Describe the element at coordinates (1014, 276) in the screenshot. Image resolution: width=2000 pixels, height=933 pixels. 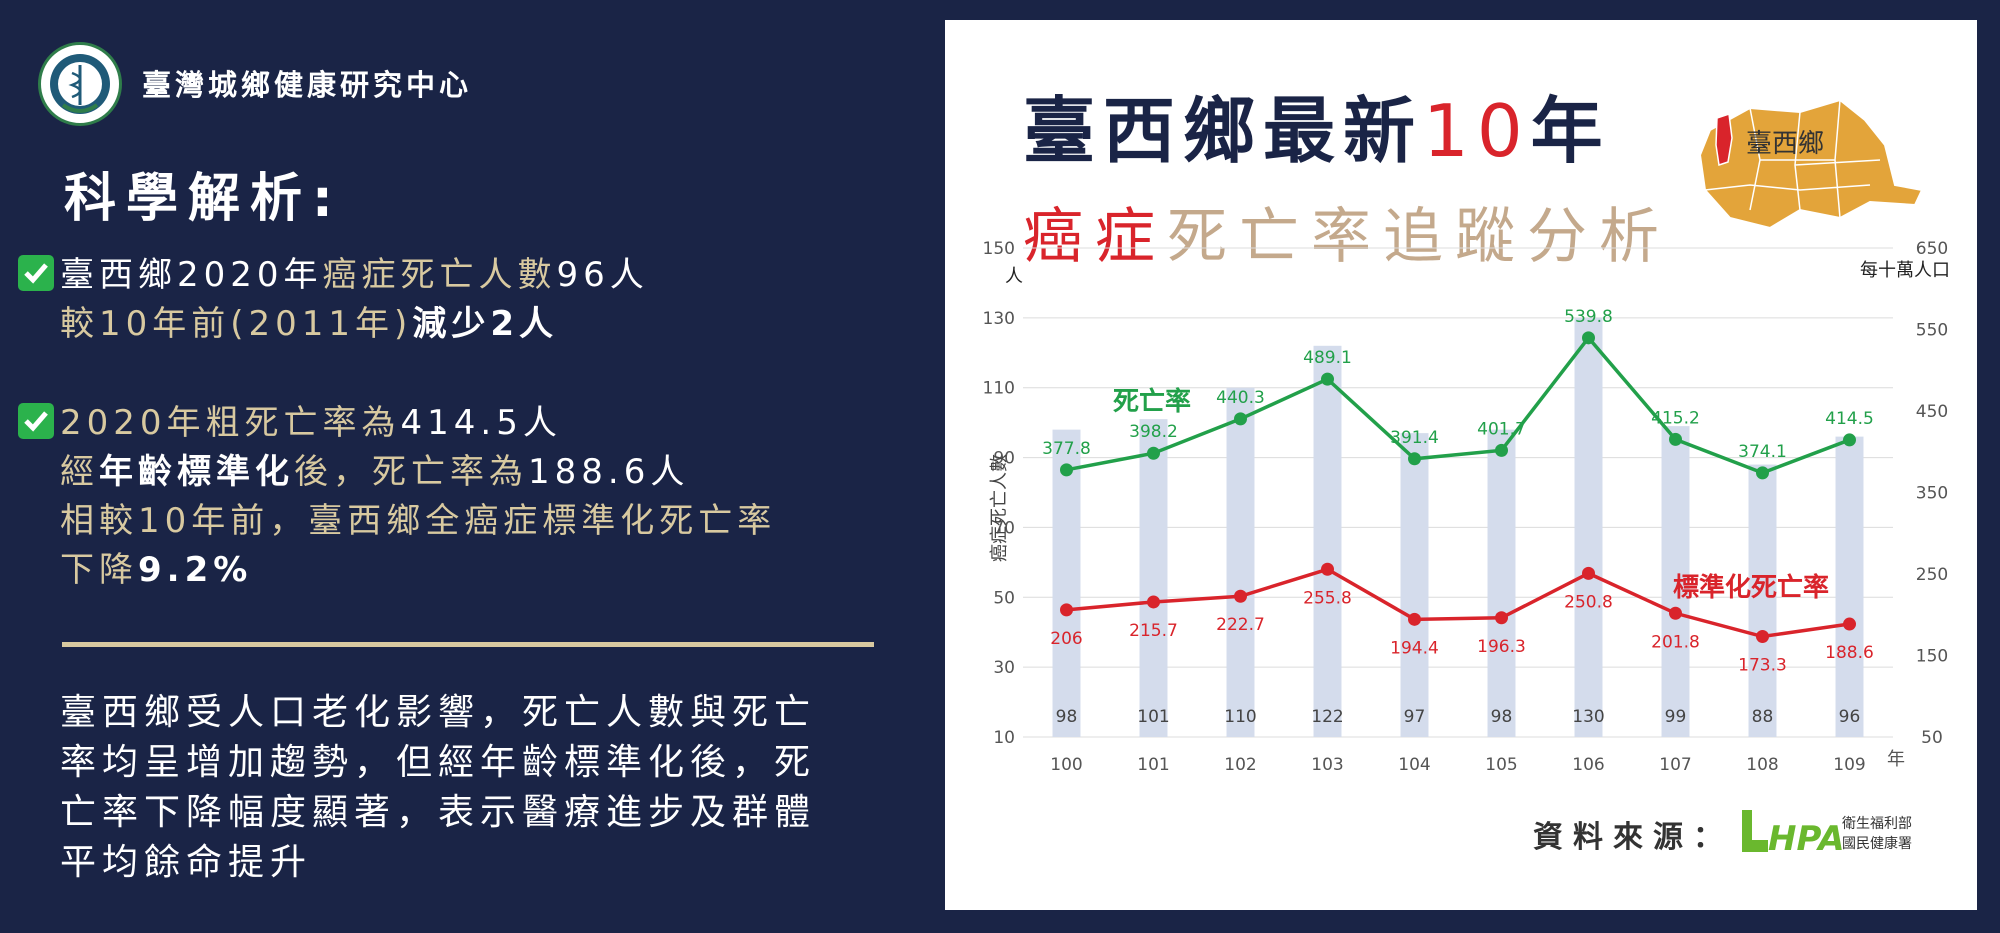
I see `left-axis-unit: 人` at that location.